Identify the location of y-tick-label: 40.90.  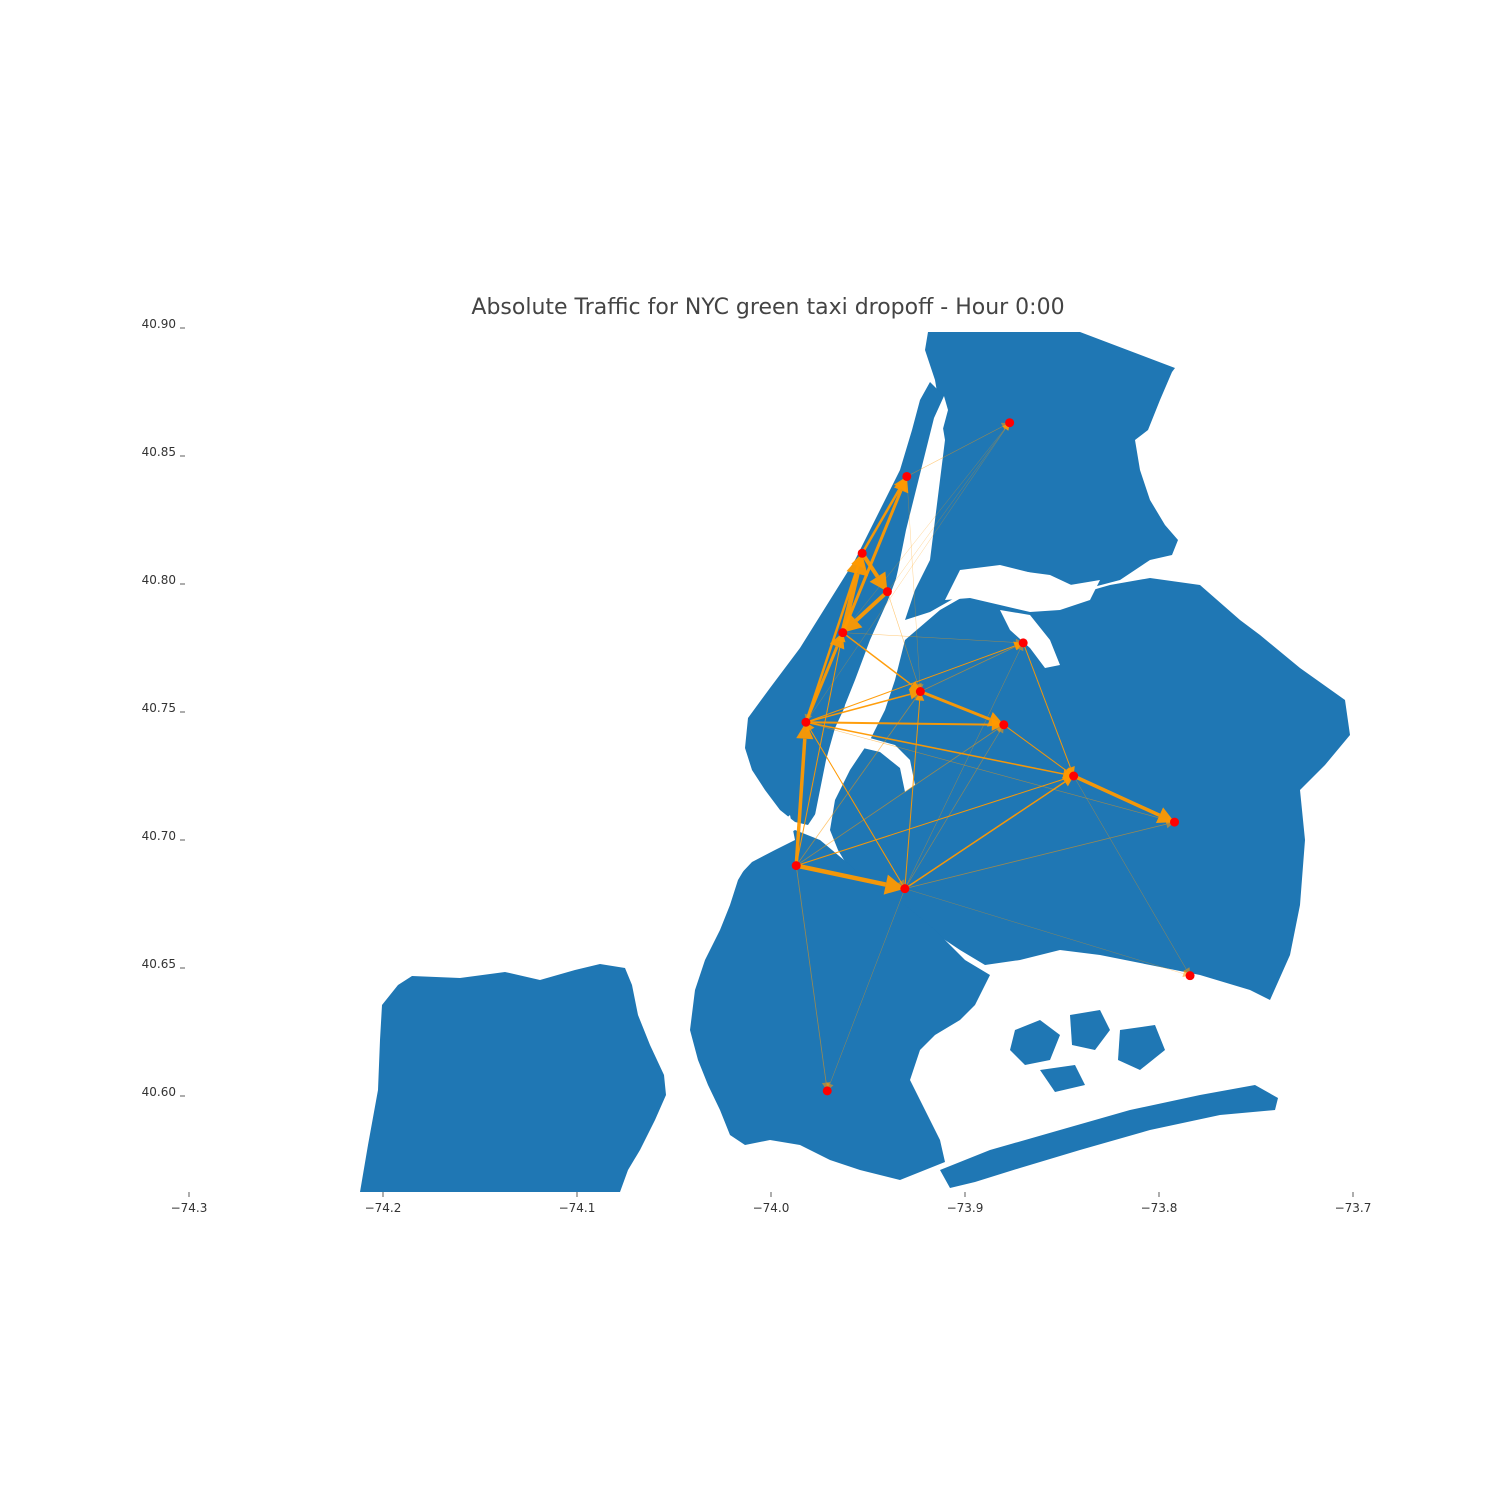
(159, 324).